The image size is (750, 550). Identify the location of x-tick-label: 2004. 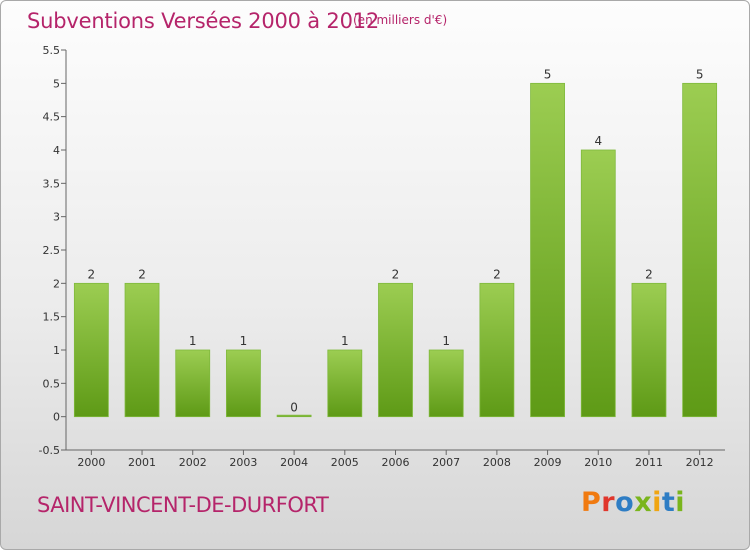
(294, 462).